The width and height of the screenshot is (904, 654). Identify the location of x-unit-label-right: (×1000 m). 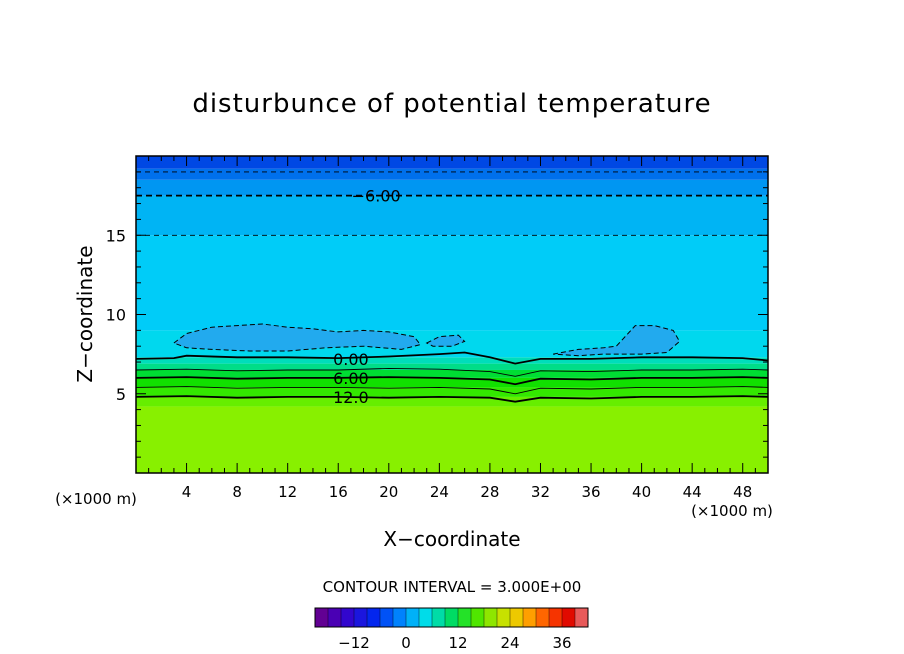
(732, 511).